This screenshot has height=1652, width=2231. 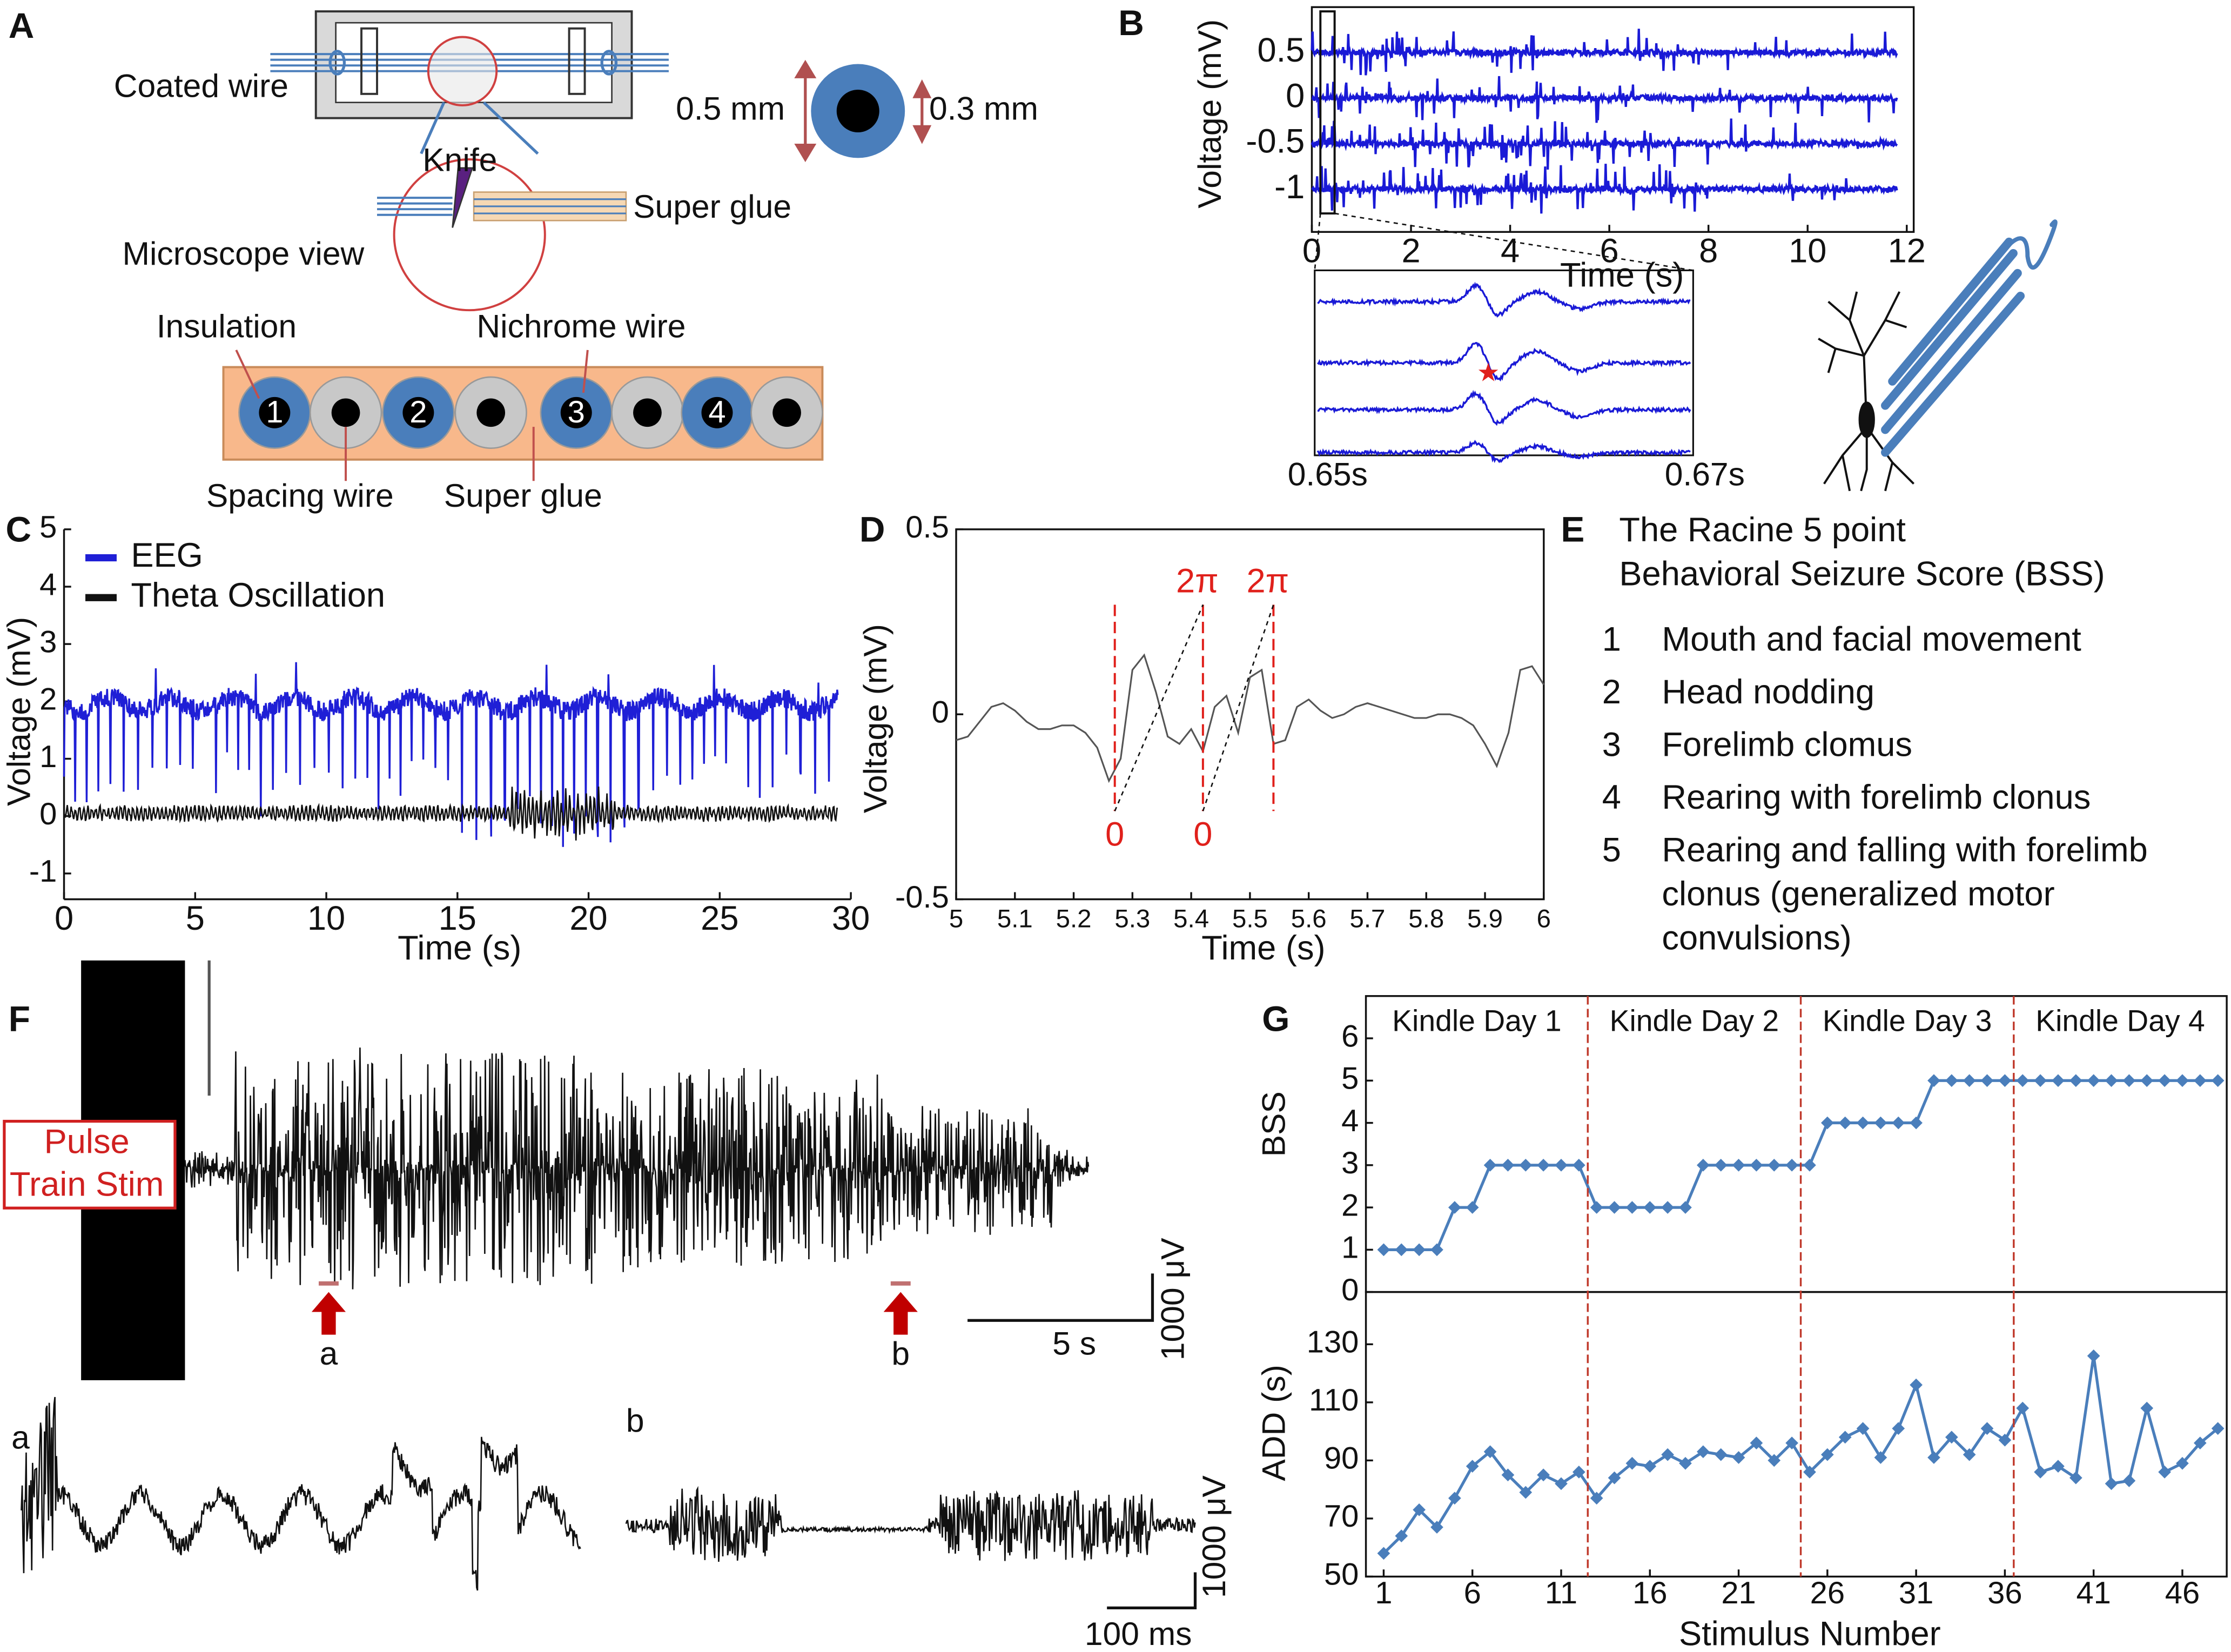 What do you see at coordinates (22, 25) in the screenshot?
I see `panel-letter: A` at bounding box center [22, 25].